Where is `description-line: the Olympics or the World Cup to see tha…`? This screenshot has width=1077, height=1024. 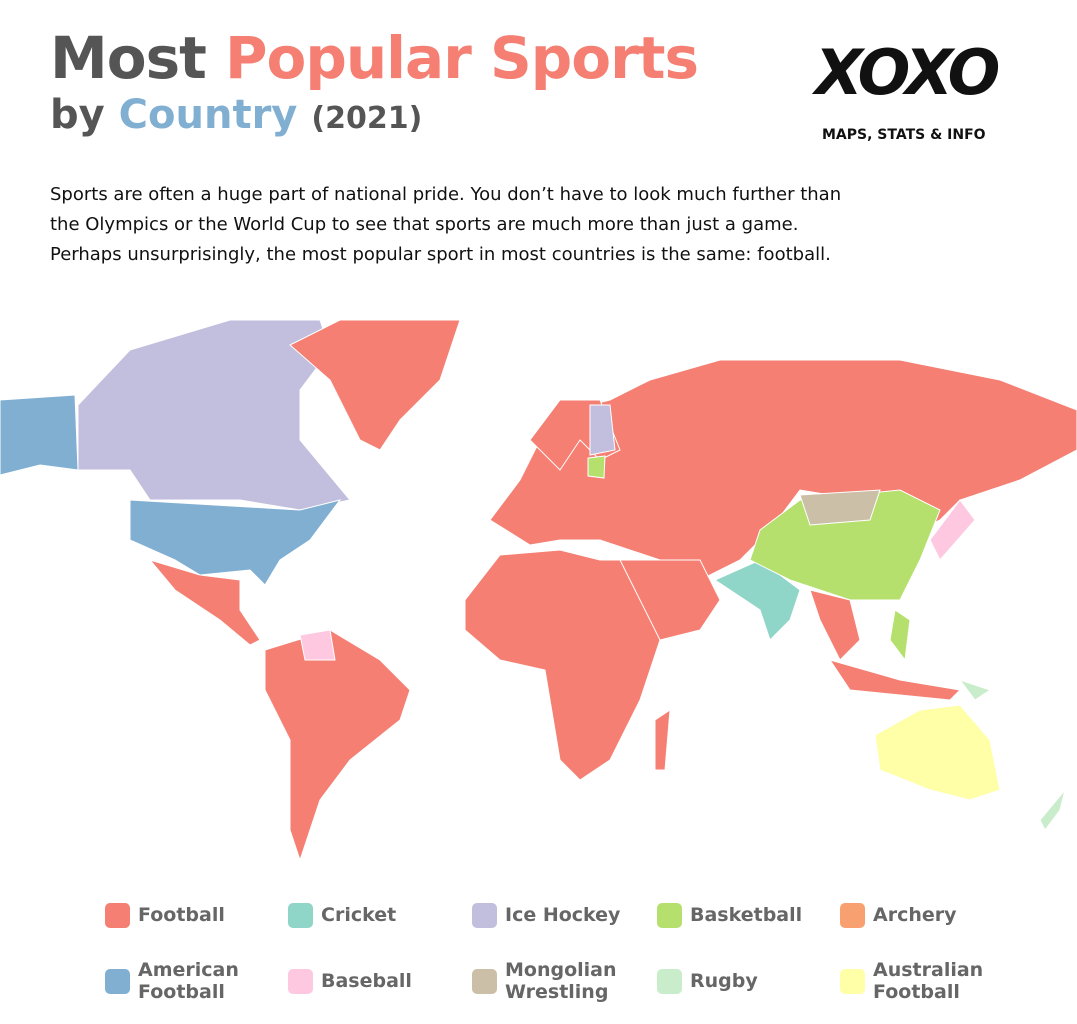 description-line: the Olympics or the World Cup to see tha… is located at coordinates (424, 224).